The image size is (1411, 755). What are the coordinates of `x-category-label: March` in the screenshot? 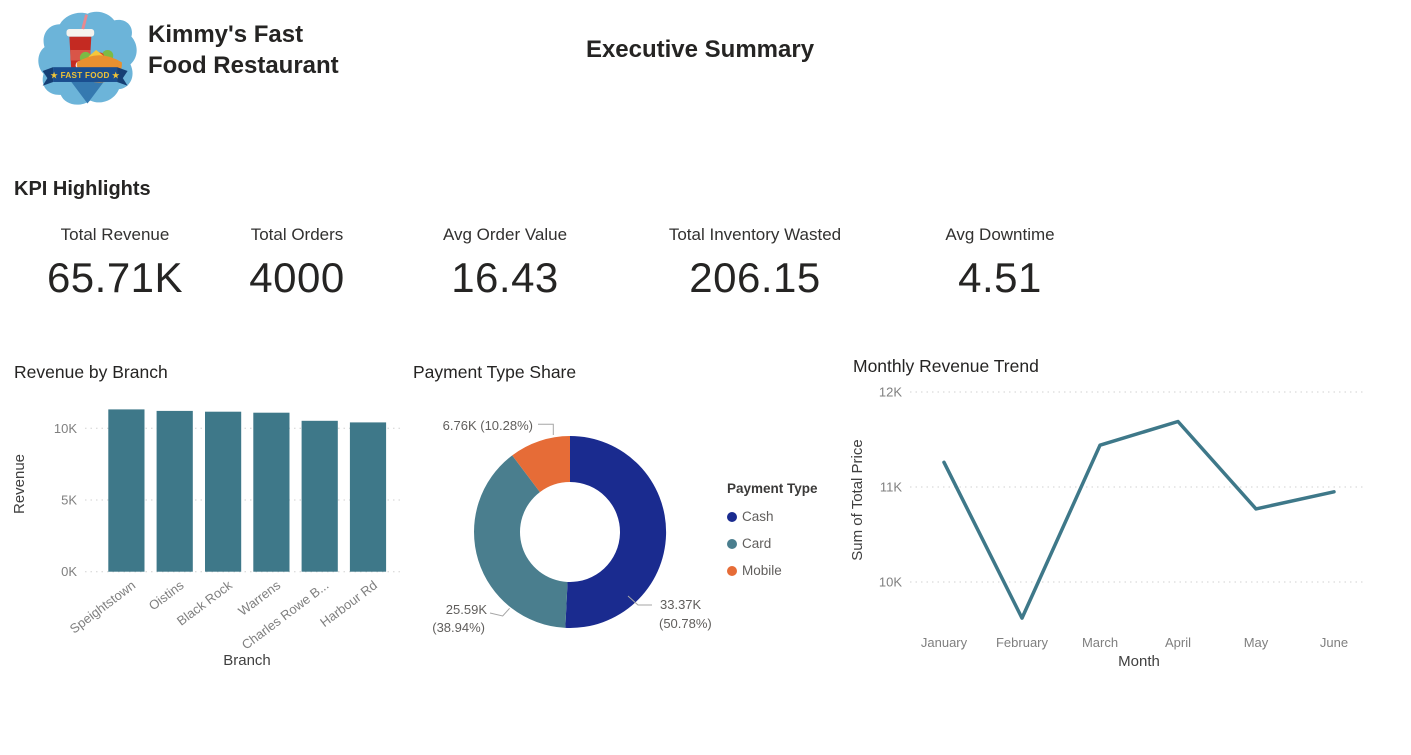 It's located at (1100, 642).